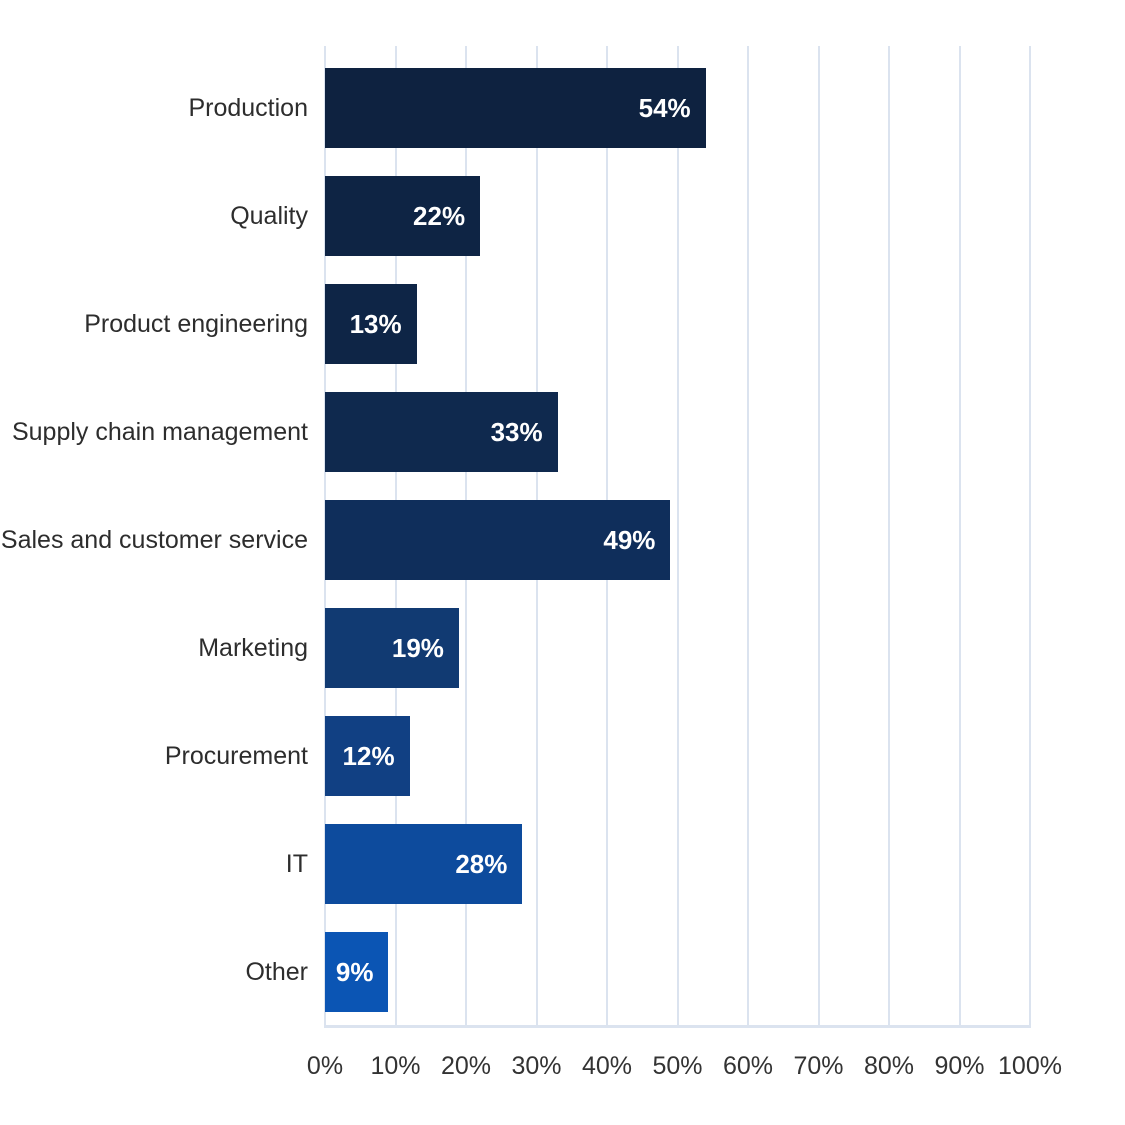 The height and width of the screenshot is (1125, 1125). What do you see at coordinates (248, 108) in the screenshot?
I see `category-label-production: Production` at bounding box center [248, 108].